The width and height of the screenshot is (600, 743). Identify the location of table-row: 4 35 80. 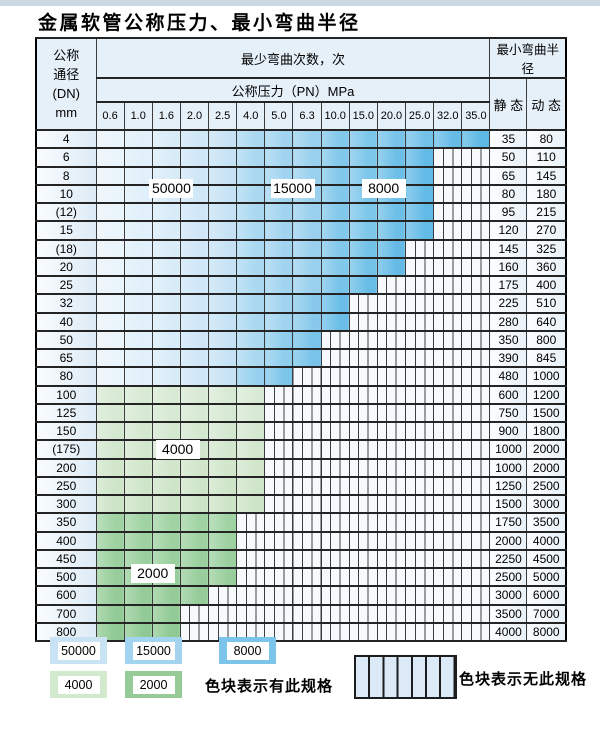
(301, 139).